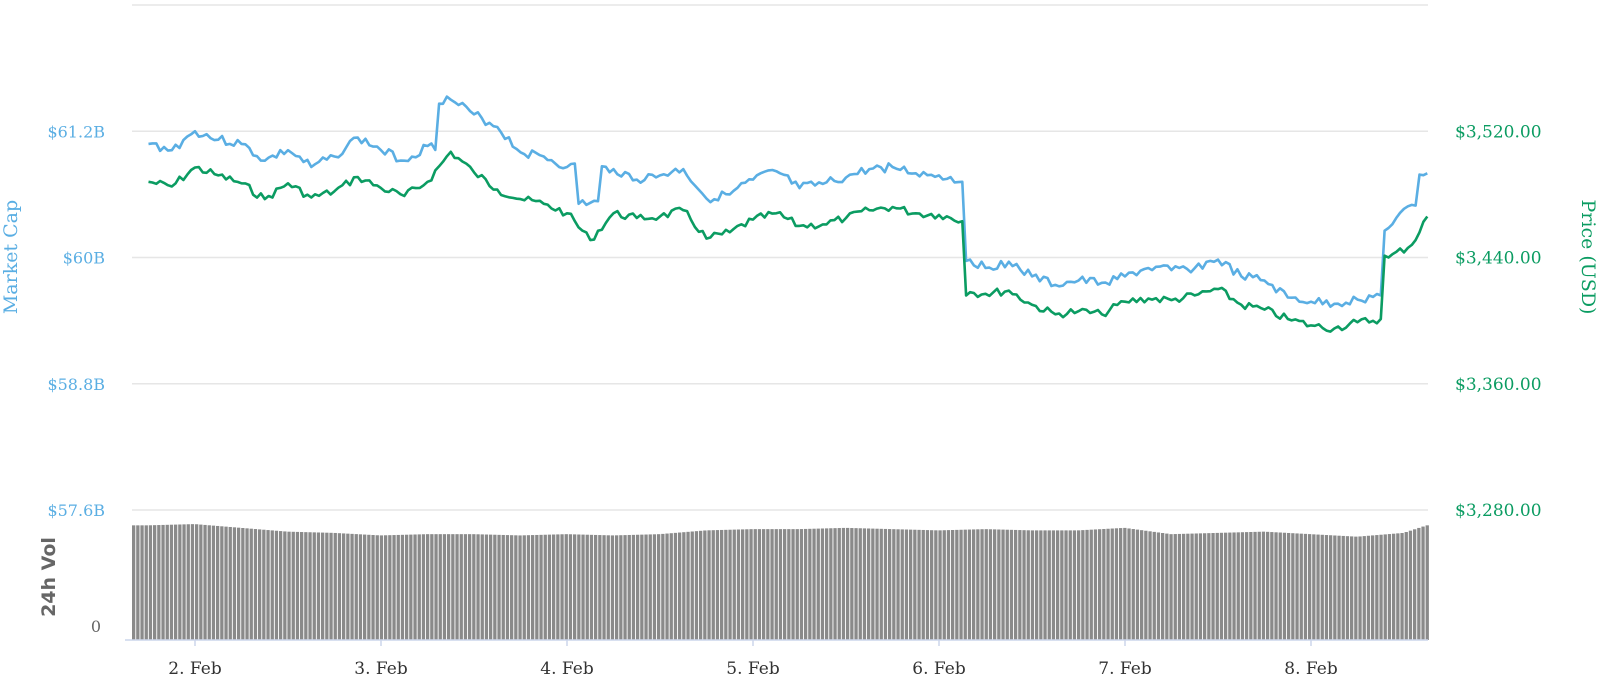 The image size is (1600, 687). What do you see at coordinates (567, 669) in the screenshot?
I see `x-tick-label: 4. Feb` at bounding box center [567, 669].